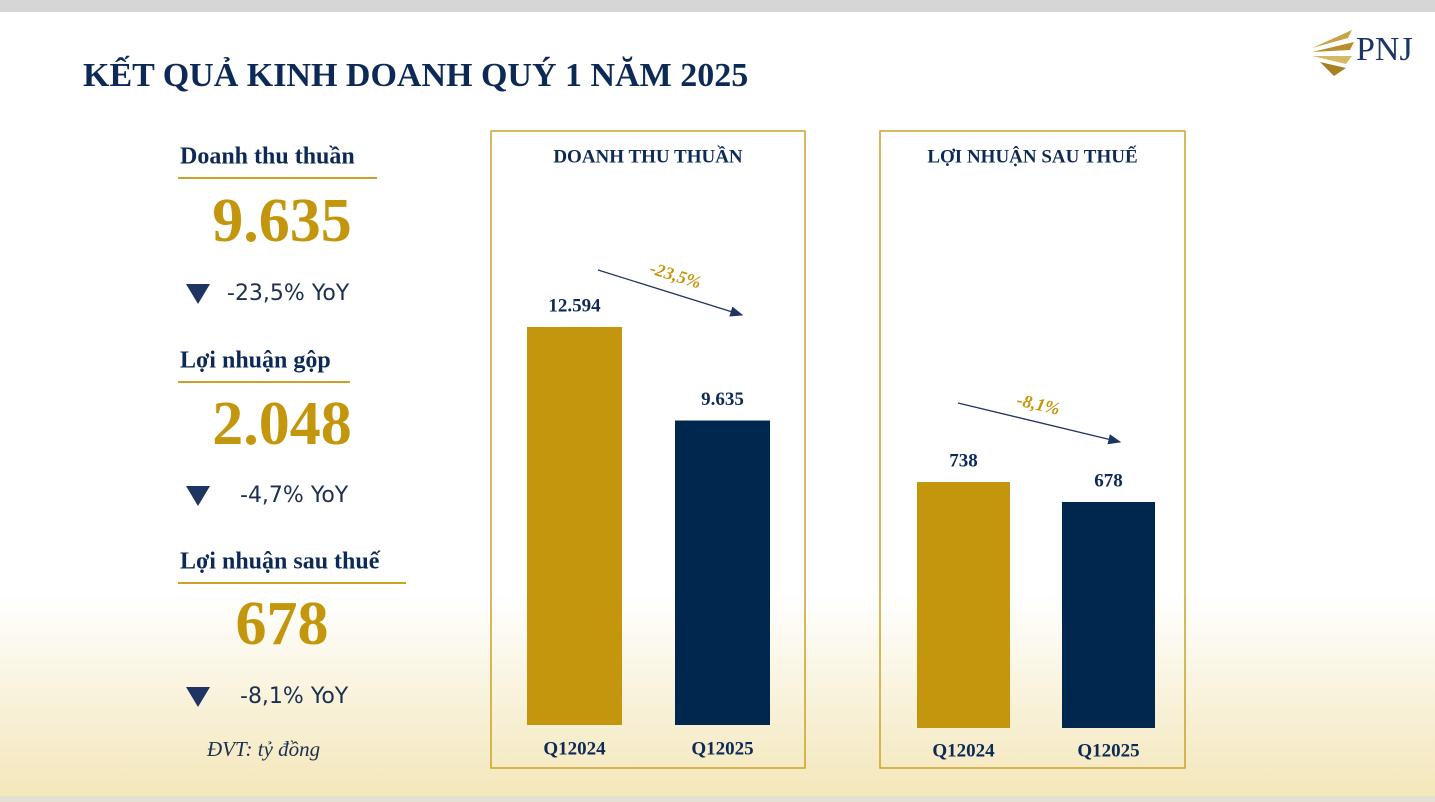  What do you see at coordinates (282, 221) in the screenshot?
I see `kpi-value: 9.635` at bounding box center [282, 221].